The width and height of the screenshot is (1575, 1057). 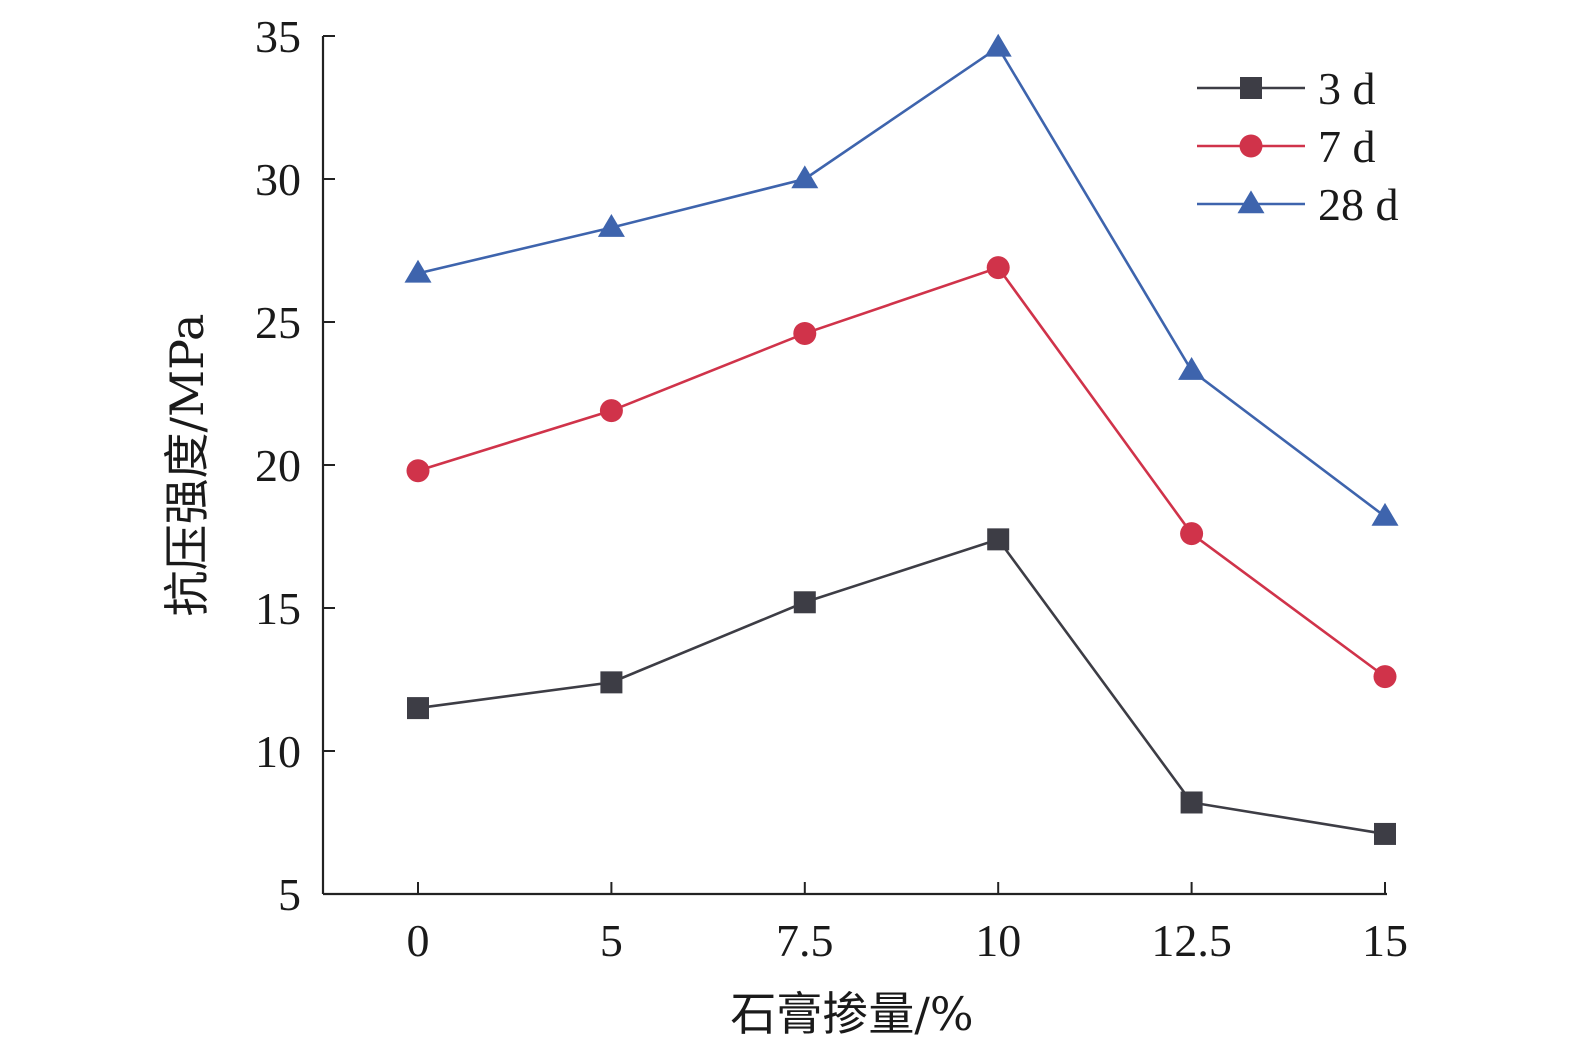 What do you see at coordinates (418, 940) in the screenshot?
I see `x-tick-label: 0` at bounding box center [418, 940].